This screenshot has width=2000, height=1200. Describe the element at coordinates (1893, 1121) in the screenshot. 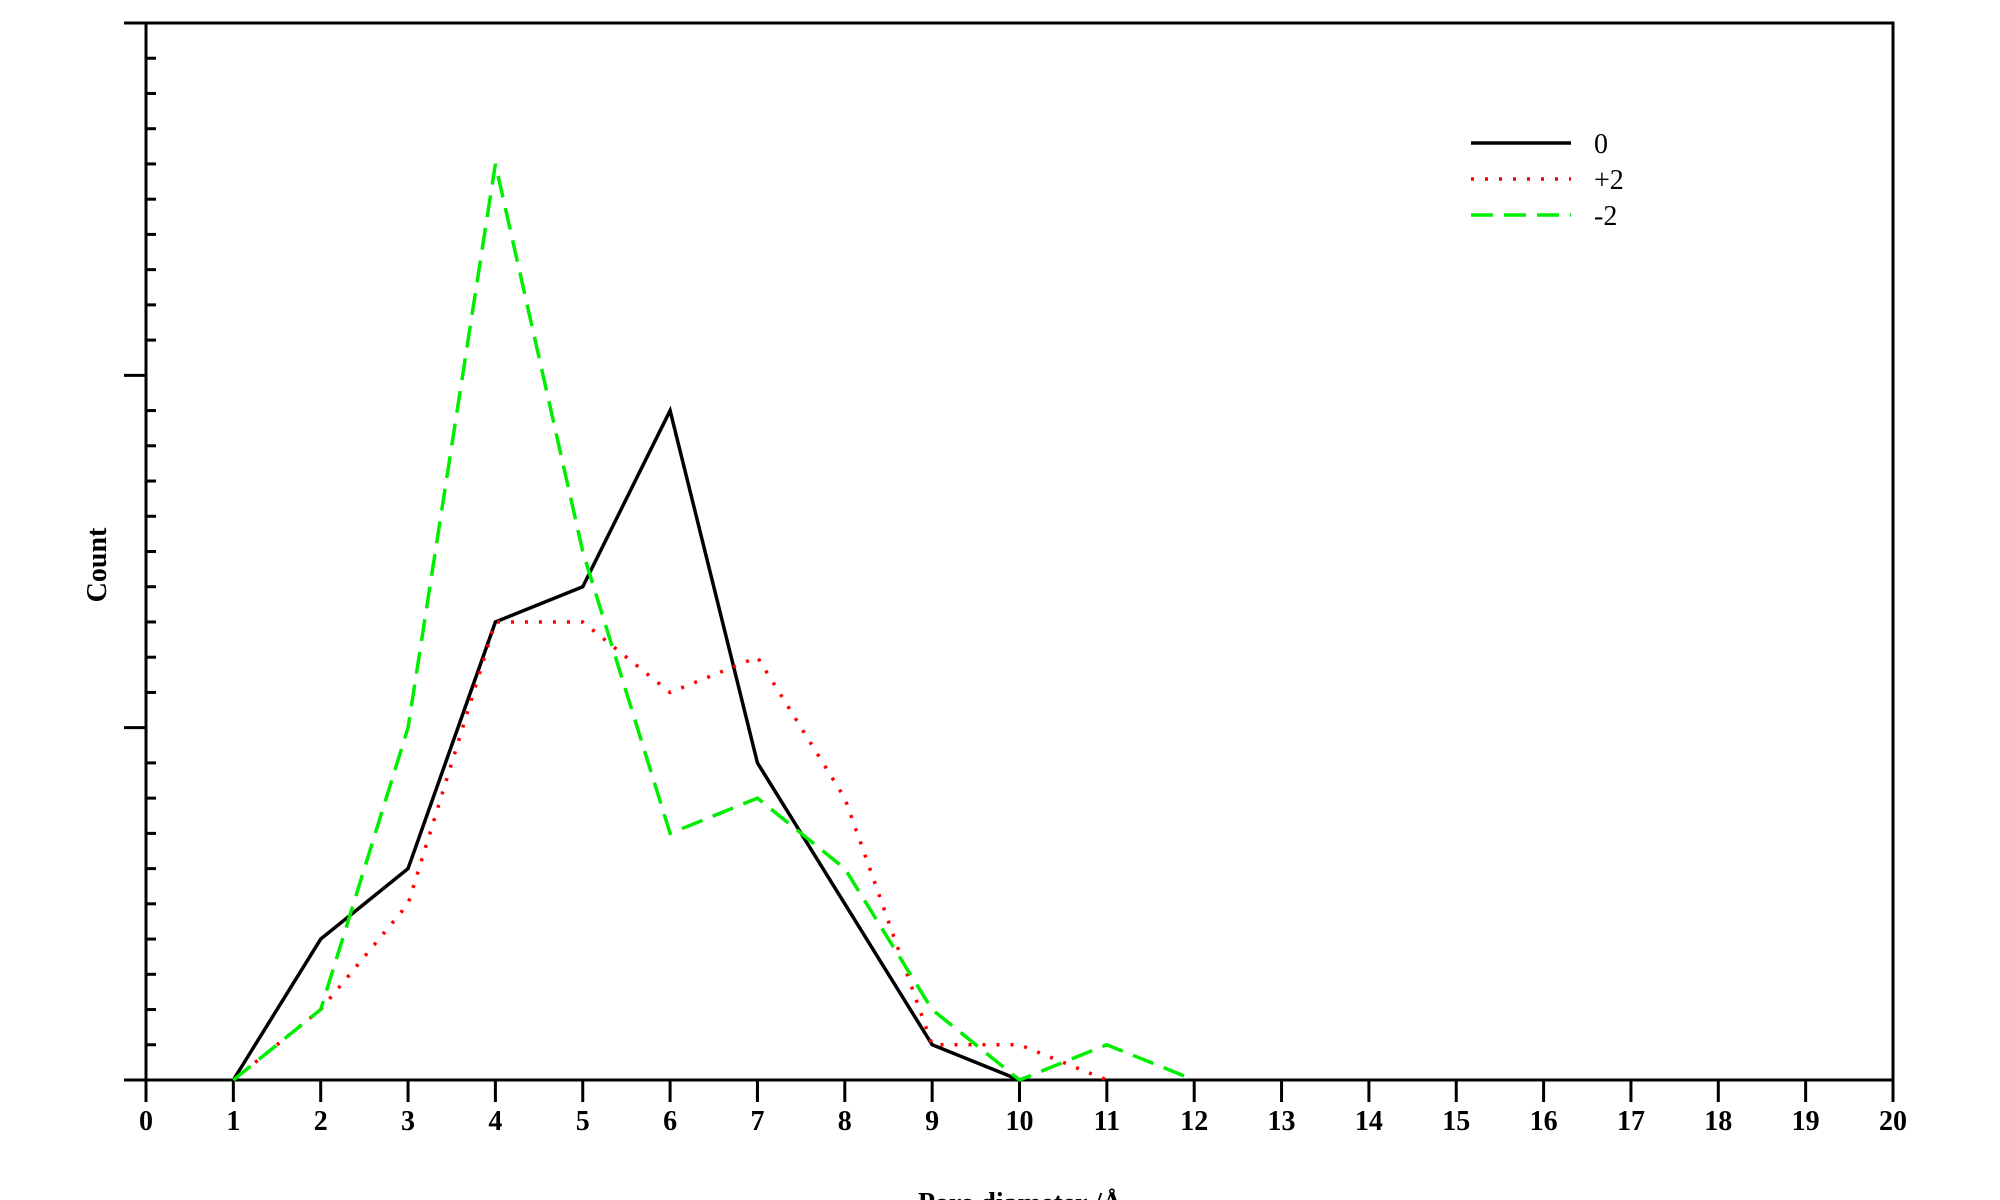

I see `x-tick-label: 20` at that location.